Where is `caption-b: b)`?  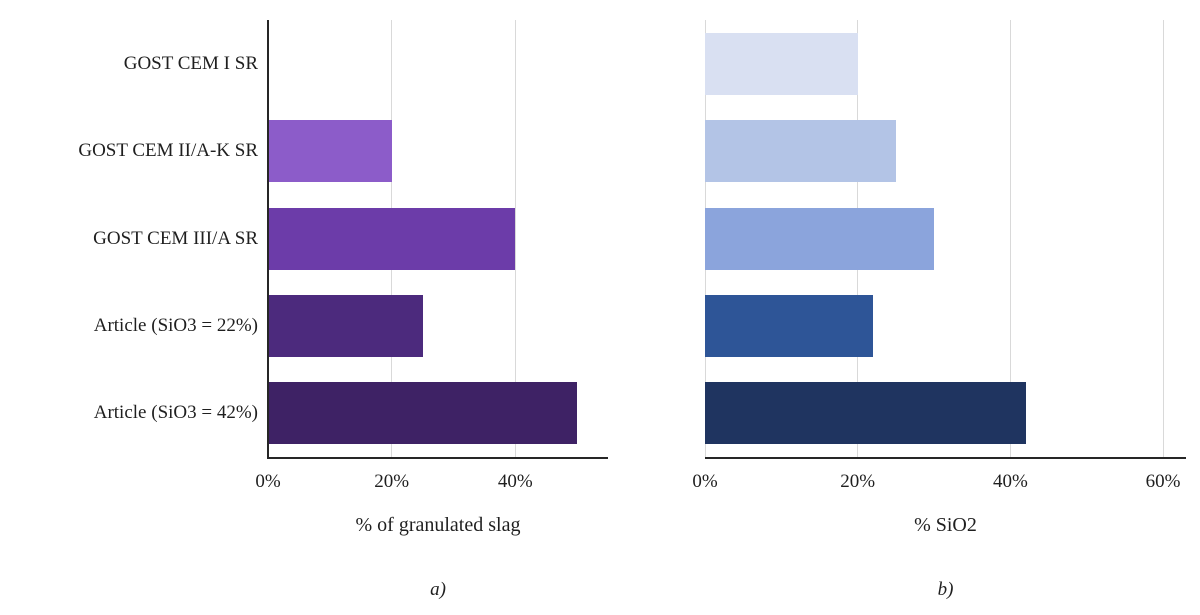 caption-b: b) is located at coordinates (945, 589).